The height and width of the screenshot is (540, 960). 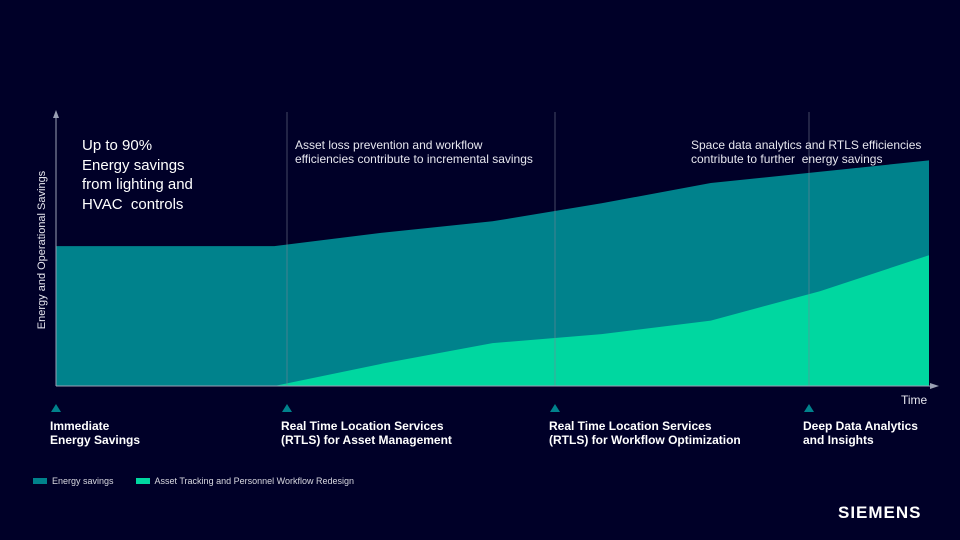 I want to click on legend-label: Energy savings, so click(x=83, y=481).